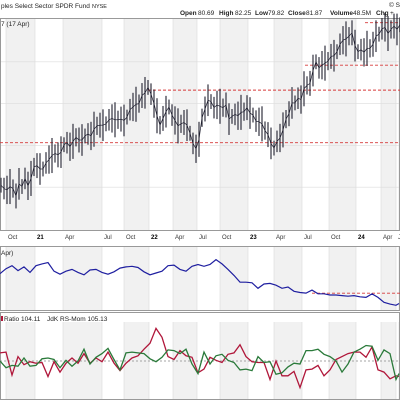  What do you see at coordinates (280, 238) in the screenshot?
I see `x-tick-10: Apr` at bounding box center [280, 238].